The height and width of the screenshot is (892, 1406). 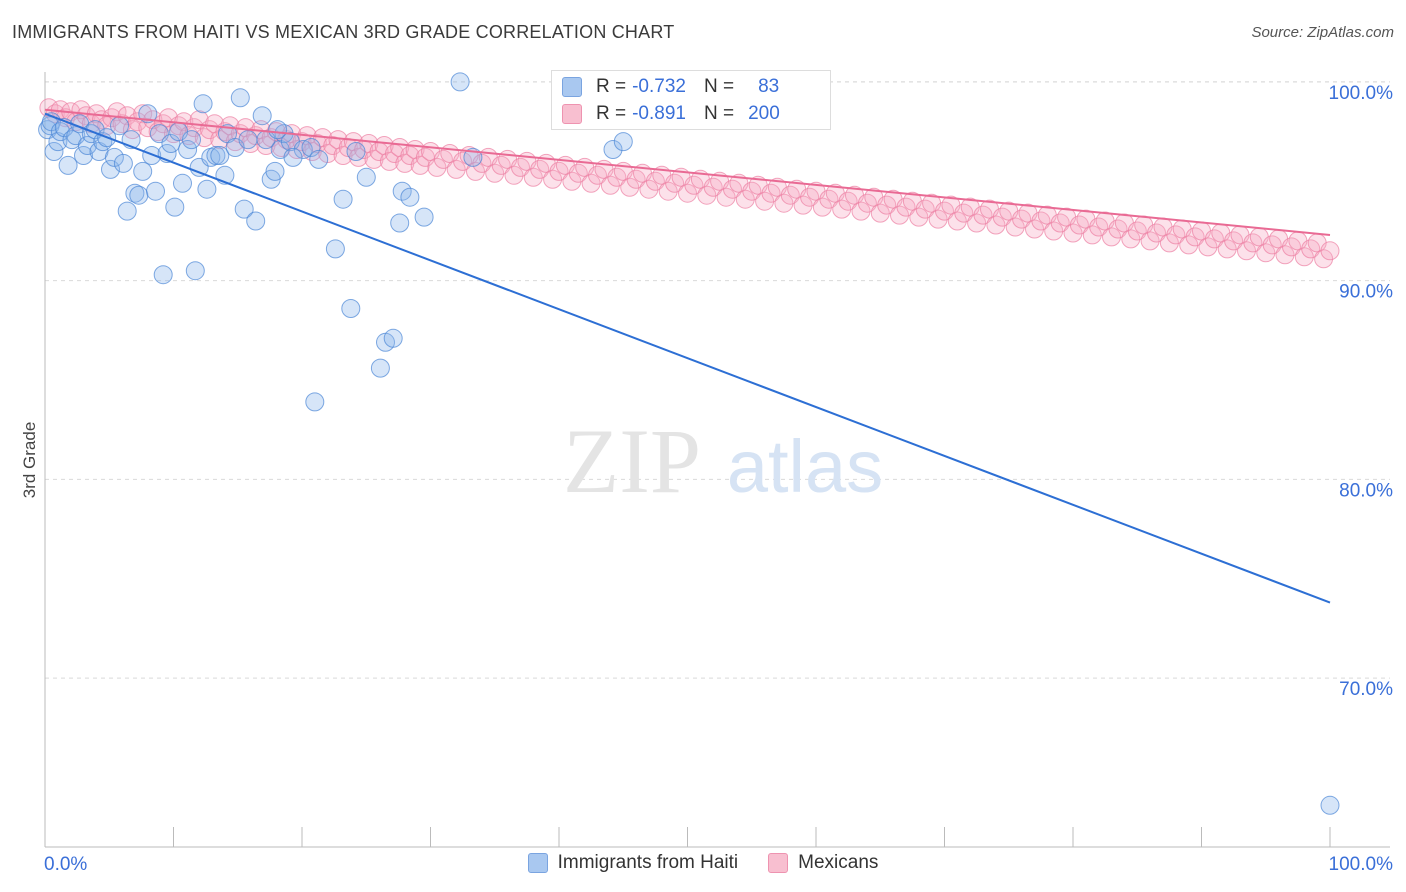 What do you see at coordinates (838, 862) in the screenshot?
I see `legend-label: Mexicans` at bounding box center [838, 862].